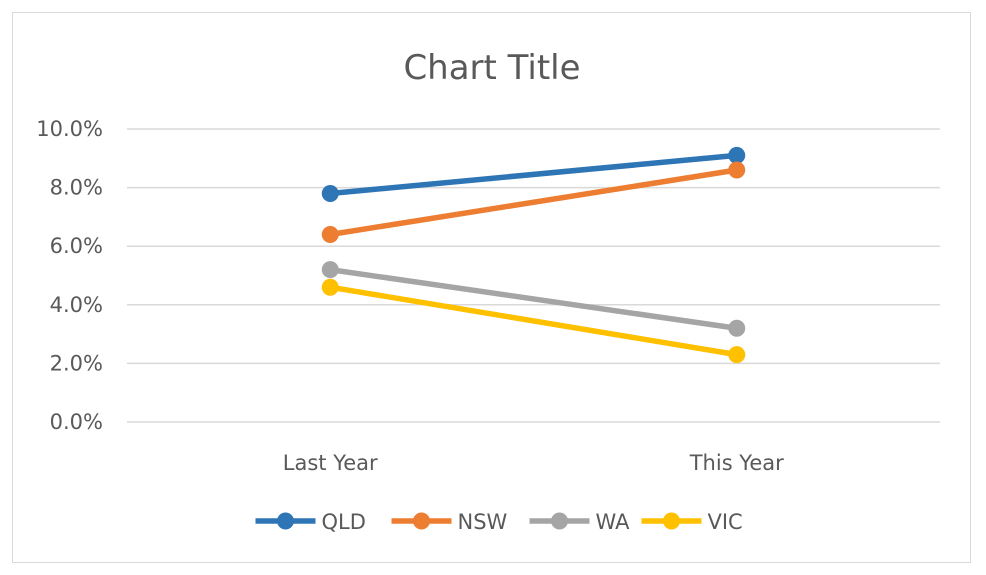  Describe the element at coordinates (692, 522) in the screenshot. I see `legend-item-vic: VIC` at that location.